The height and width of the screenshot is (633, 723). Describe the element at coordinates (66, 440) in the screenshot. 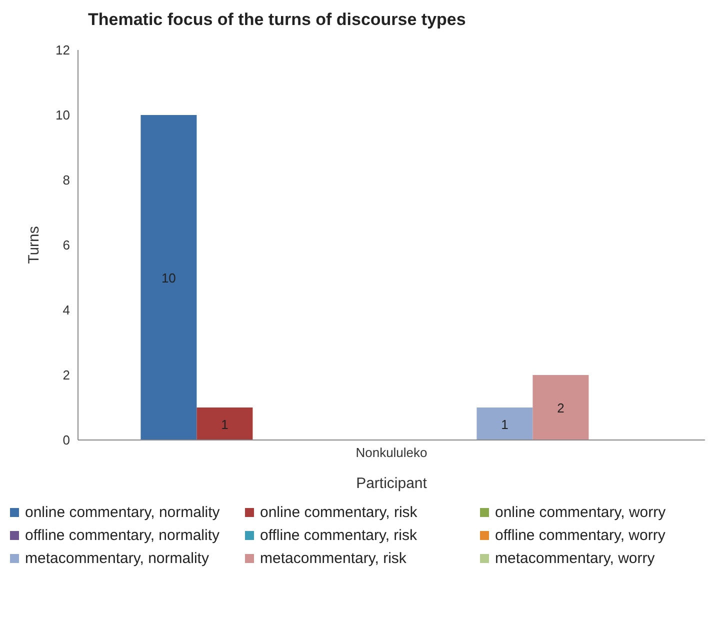

I see `y-tick-label: 0` at that location.